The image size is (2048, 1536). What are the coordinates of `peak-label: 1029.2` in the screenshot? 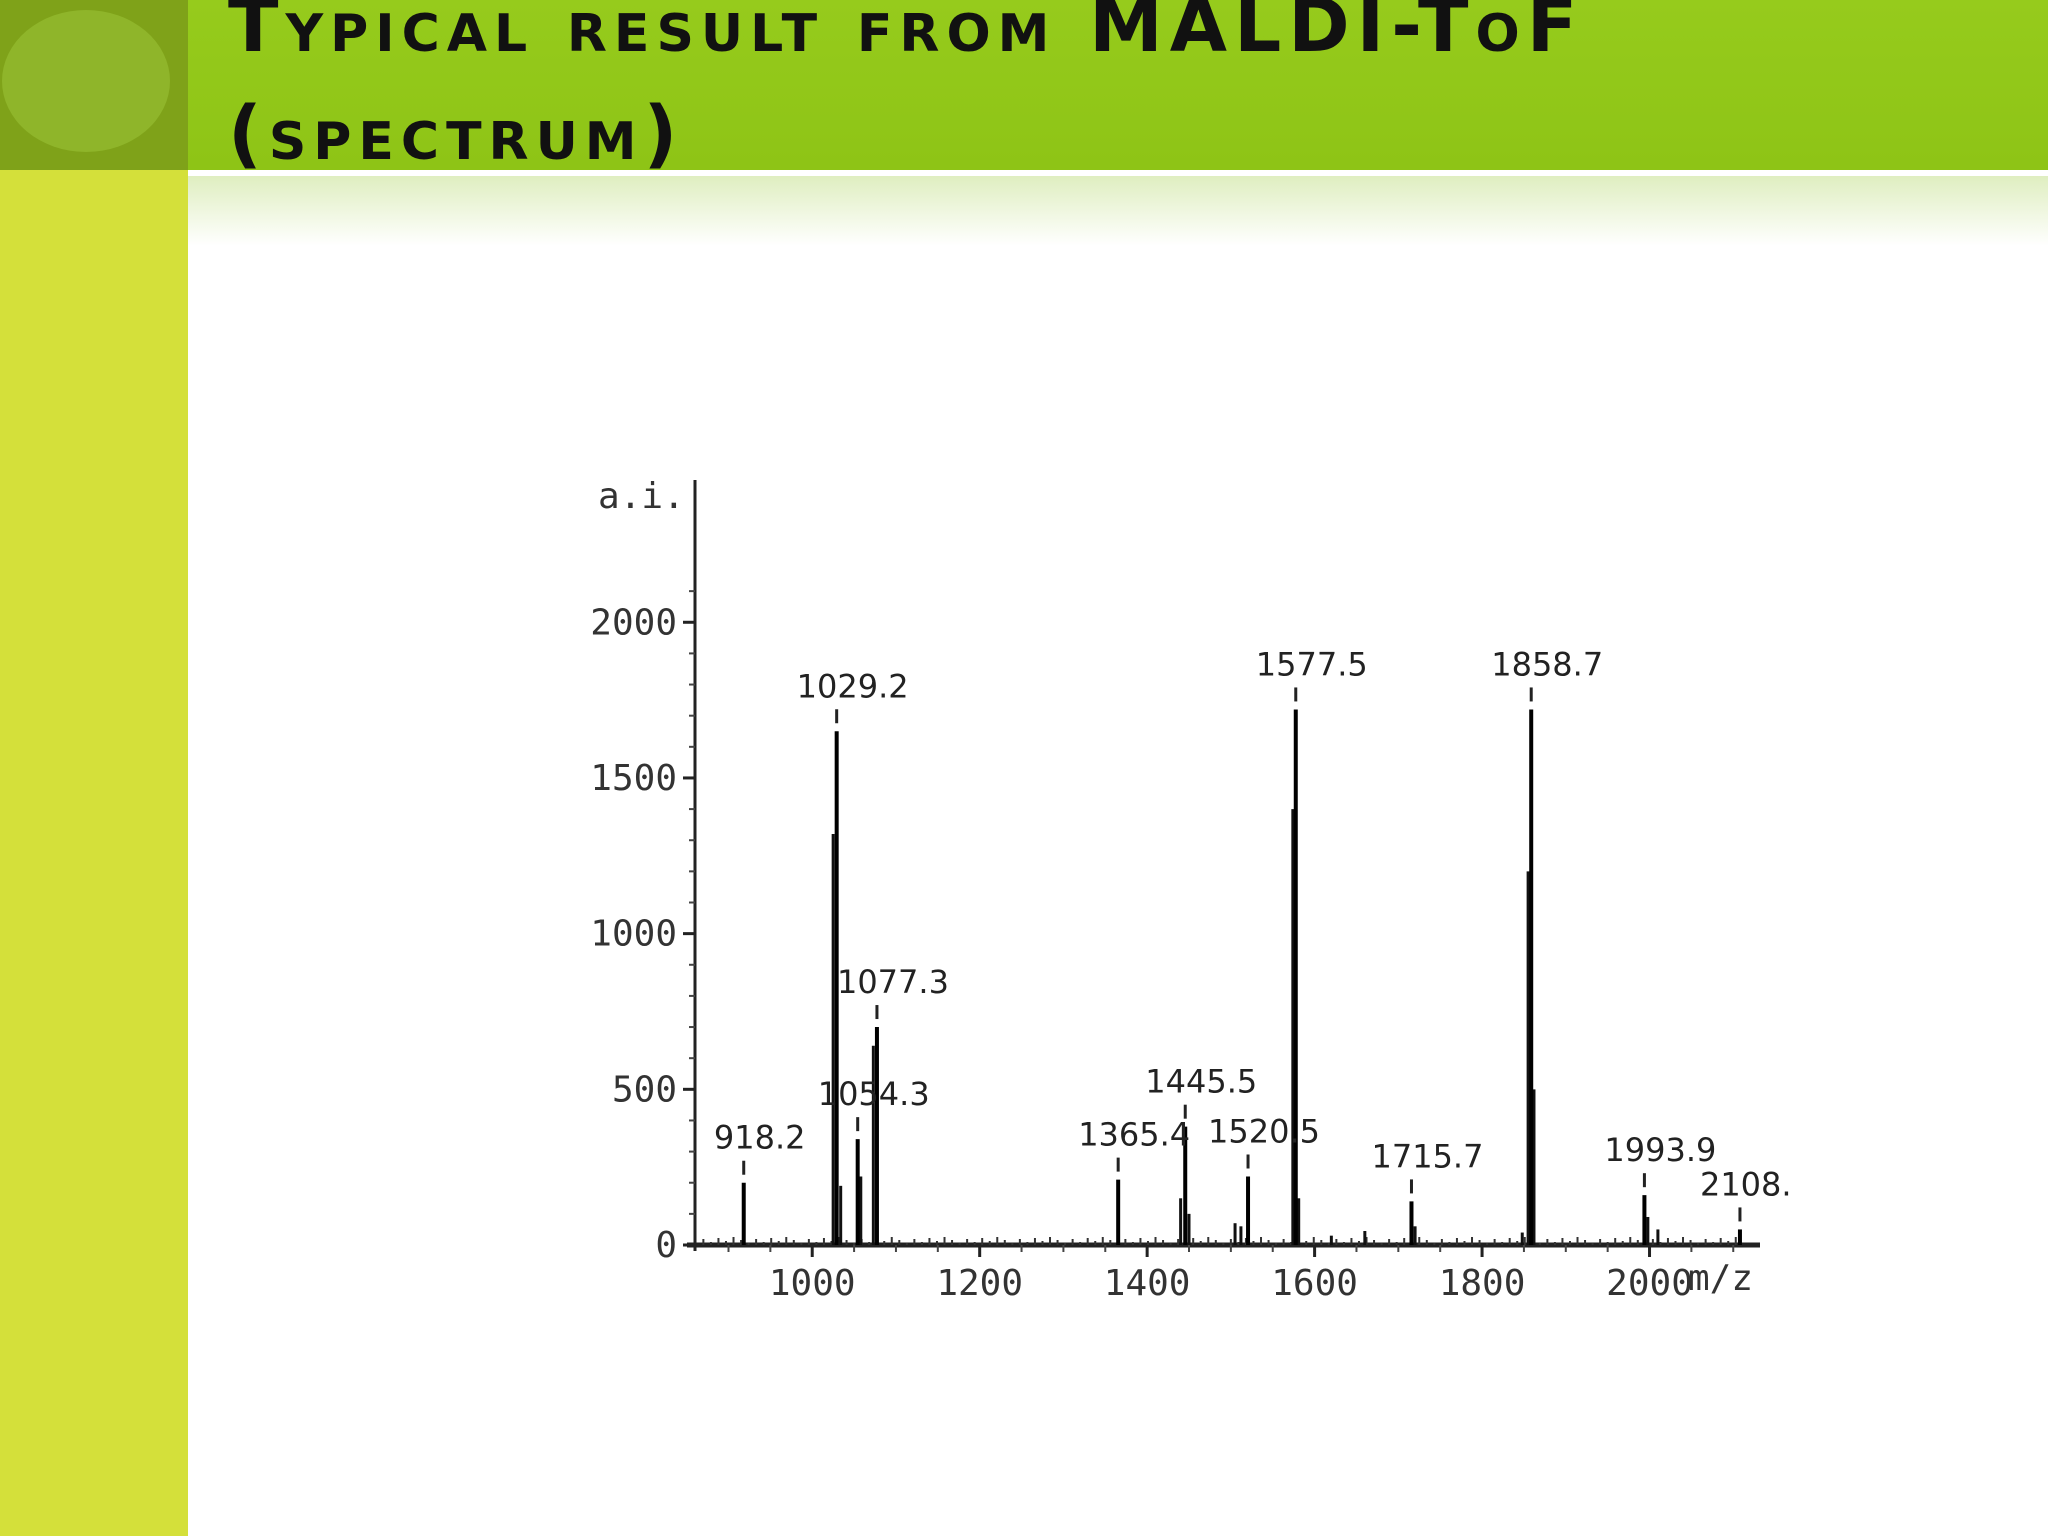 It's located at (853, 686).